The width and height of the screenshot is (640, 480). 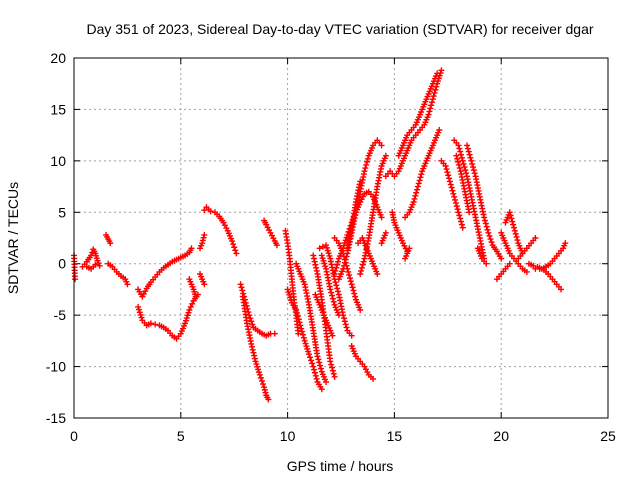 I want to click on x-tick-label: 5, so click(x=181, y=436).